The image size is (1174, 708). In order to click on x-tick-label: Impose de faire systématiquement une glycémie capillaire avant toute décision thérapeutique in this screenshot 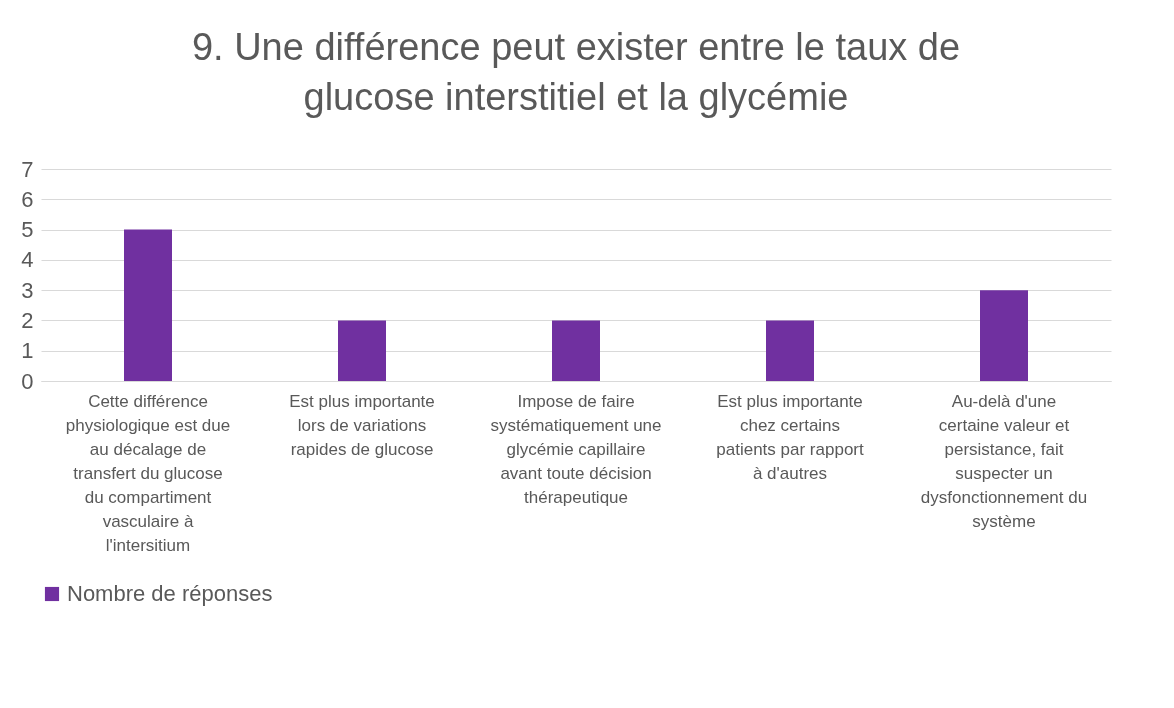, I will do `click(576, 449)`.